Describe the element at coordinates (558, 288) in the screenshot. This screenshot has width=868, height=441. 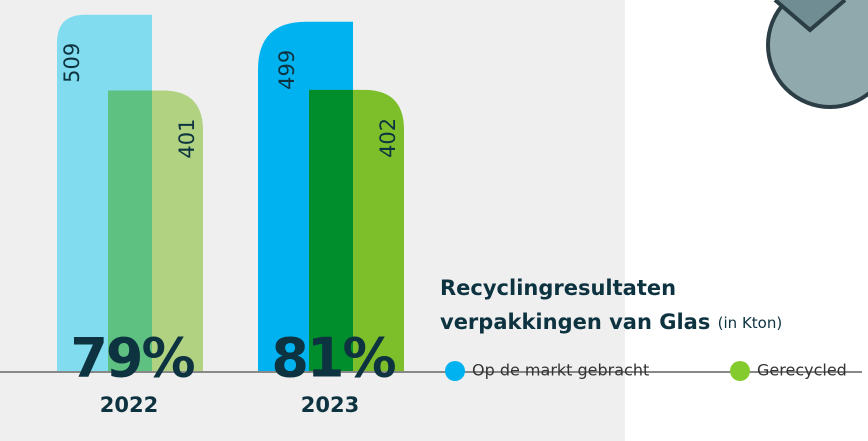
I see `chart-title: Recyclingresultaten` at that location.